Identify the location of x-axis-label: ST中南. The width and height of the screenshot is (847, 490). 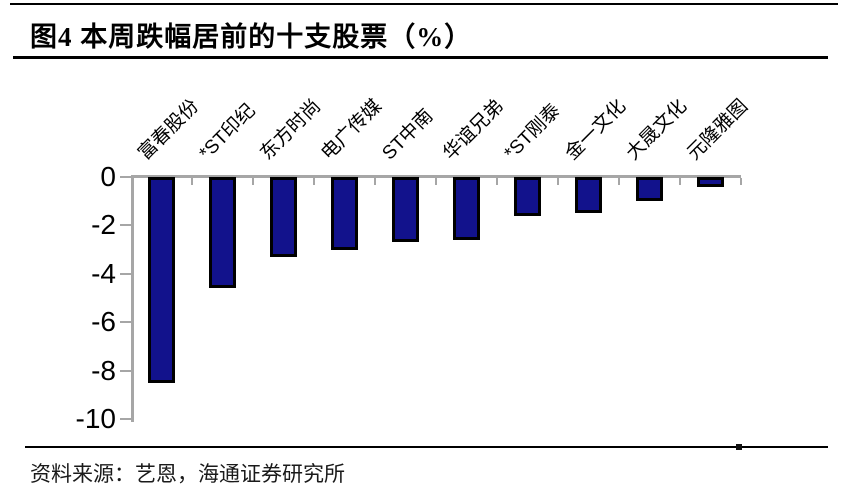
(408, 135).